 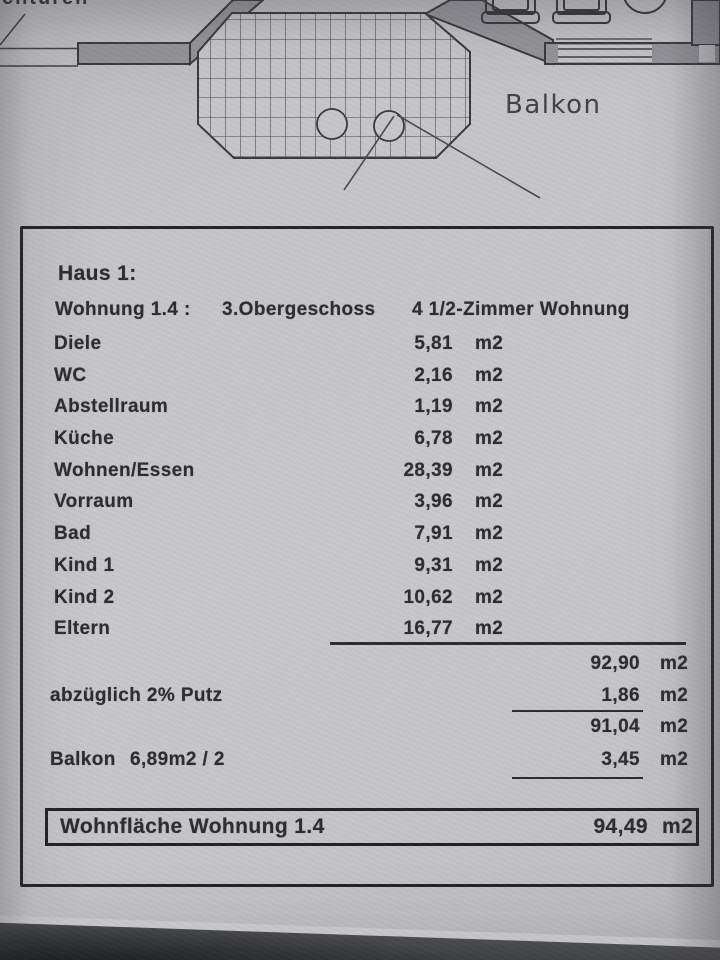 I want to click on room-area: 28,39, so click(x=428, y=470).